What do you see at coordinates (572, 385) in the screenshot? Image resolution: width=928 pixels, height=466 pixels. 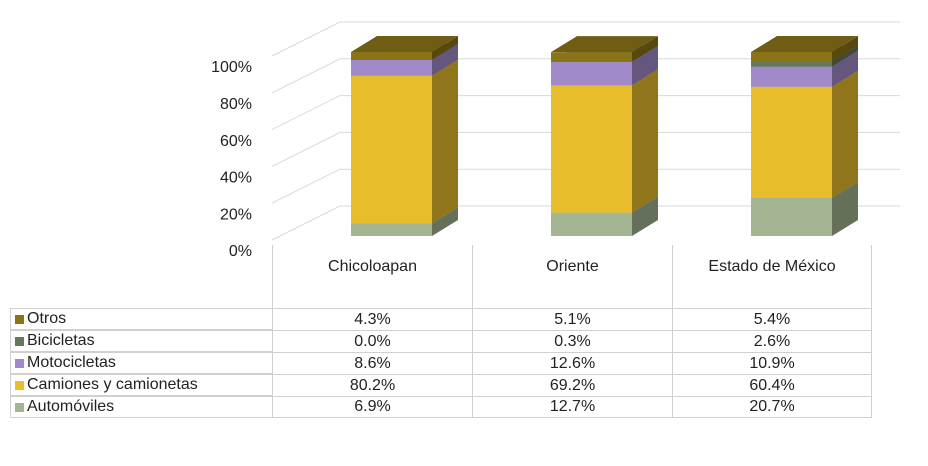 I see `data-label: 69.2%` at bounding box center [572, 385].